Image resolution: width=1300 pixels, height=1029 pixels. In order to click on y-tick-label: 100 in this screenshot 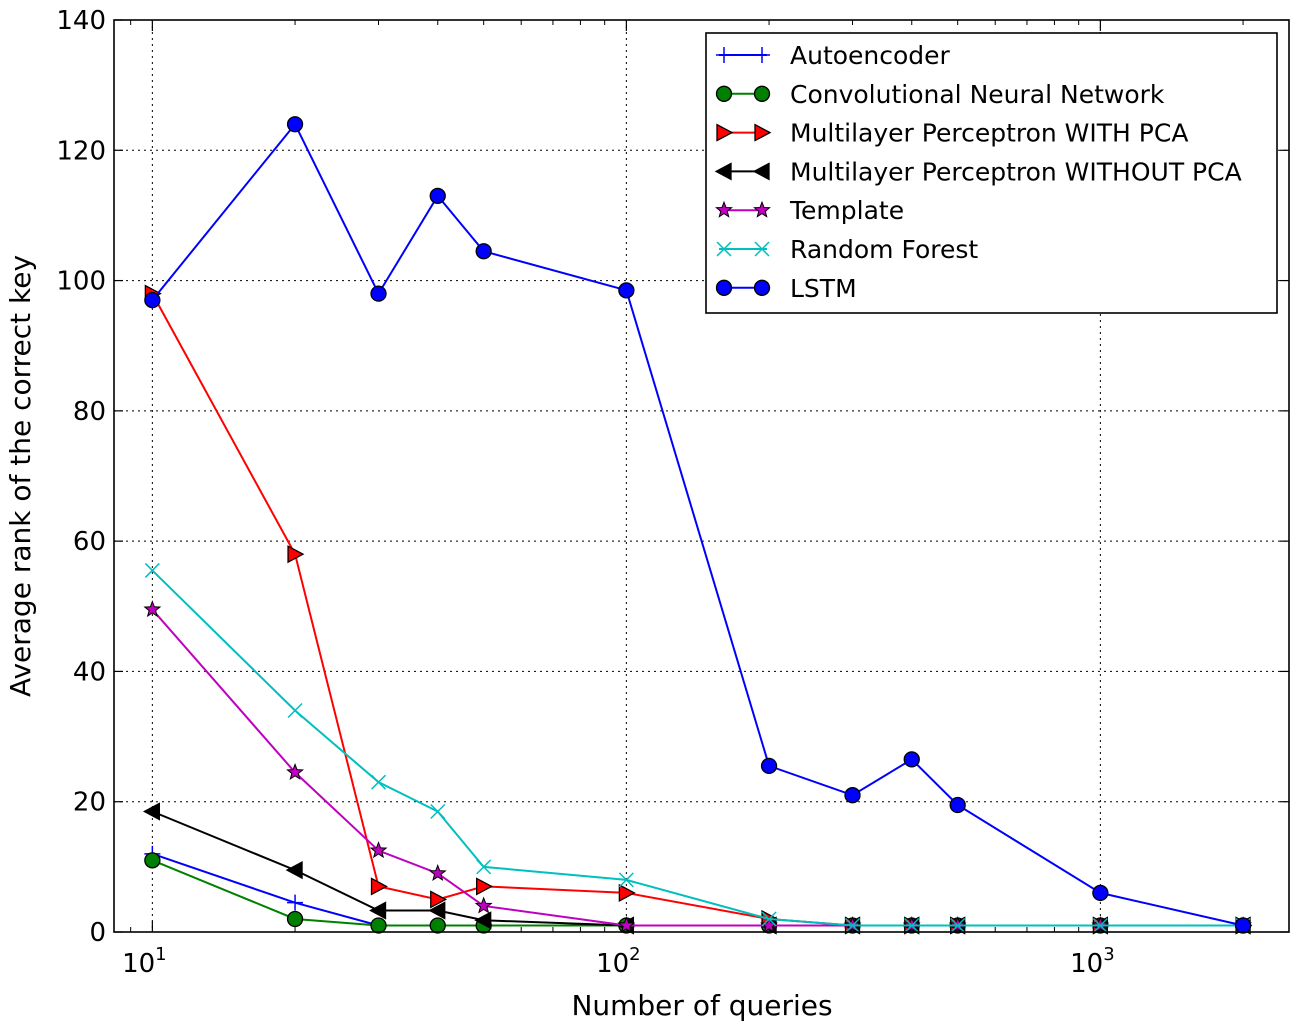, I will do `click(81, 282)`.